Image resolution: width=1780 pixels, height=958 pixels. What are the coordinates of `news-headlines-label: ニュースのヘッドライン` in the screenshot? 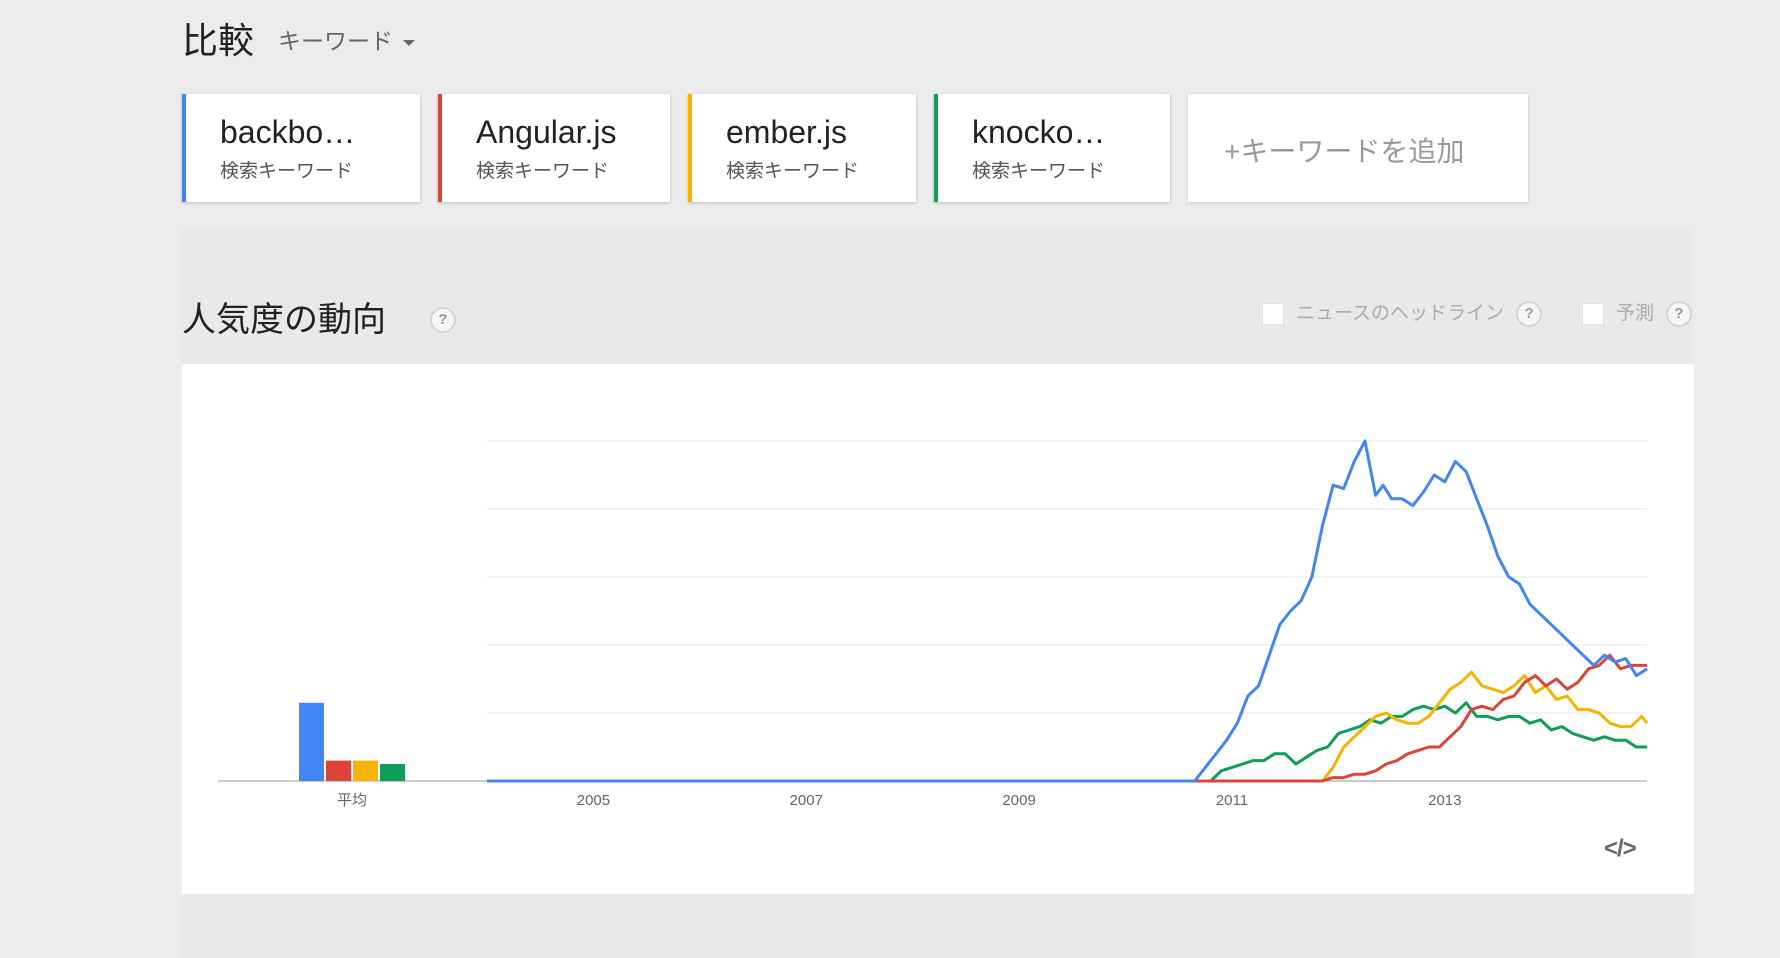 It's located at (1400, 313).